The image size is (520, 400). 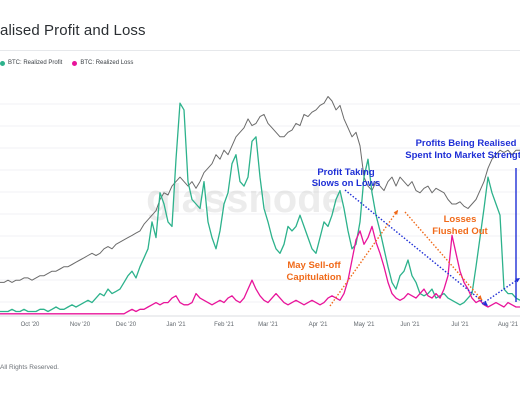 What do you see at coordinates (416, 248) in the screenshot?
I see `trend-arrow-profit-taking` at bounding box center [416, 248].